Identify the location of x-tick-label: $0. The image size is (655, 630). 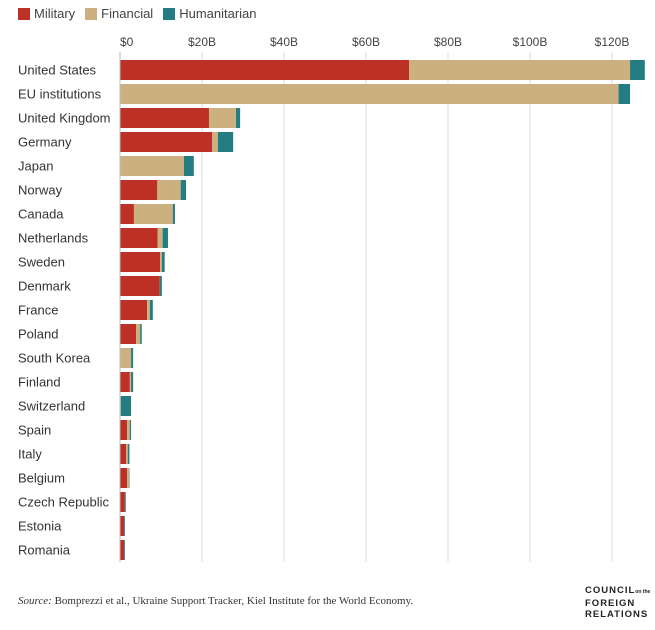
(127, 42).